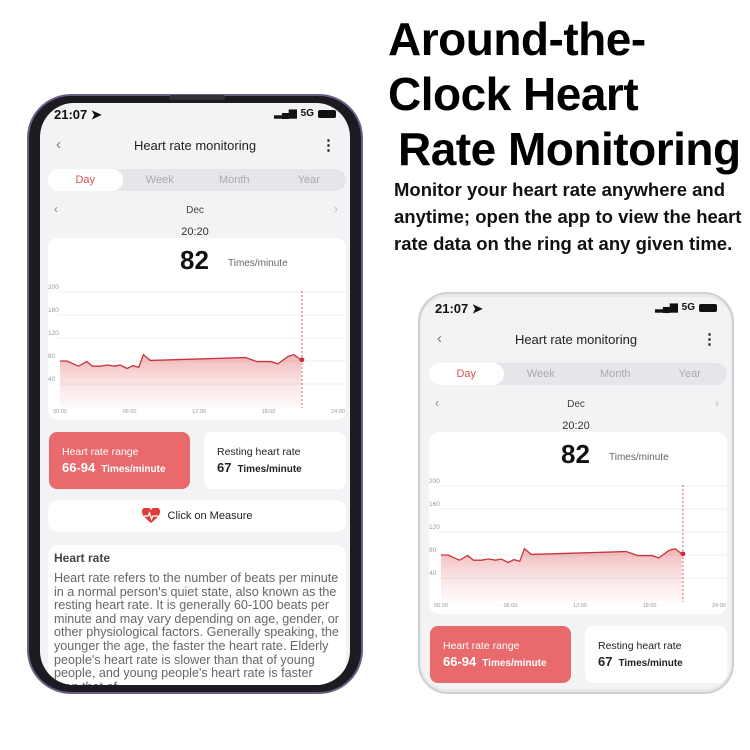 Image resolution: width=750 pixels, height=750 pixels. I want to click on headline-line: Around-the-, so click(517, 39).